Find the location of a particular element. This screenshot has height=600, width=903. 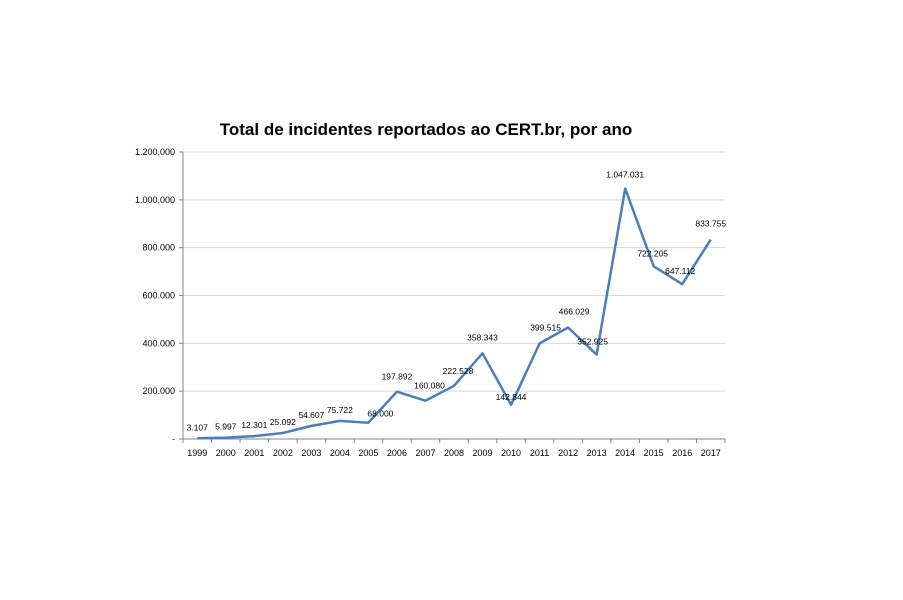

x-tick-label: 2014 is located at coordinates (625, 453).